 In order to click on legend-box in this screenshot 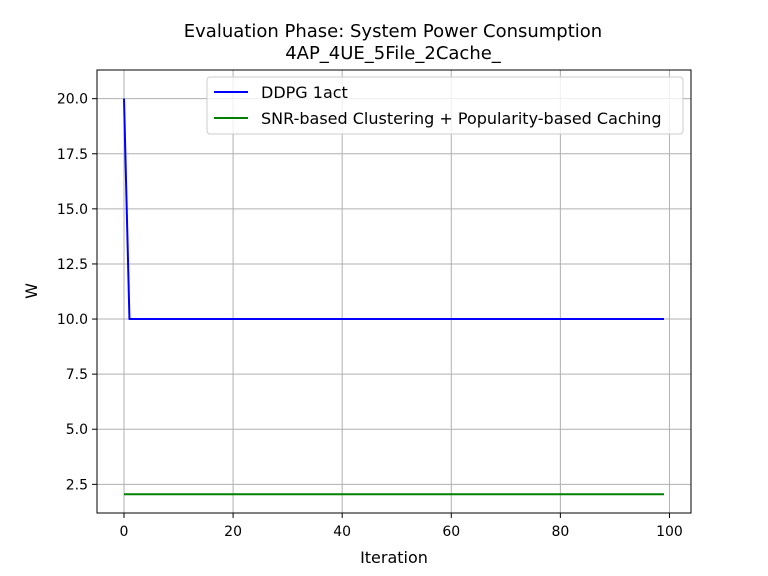, I will do `click(445, 105)`.